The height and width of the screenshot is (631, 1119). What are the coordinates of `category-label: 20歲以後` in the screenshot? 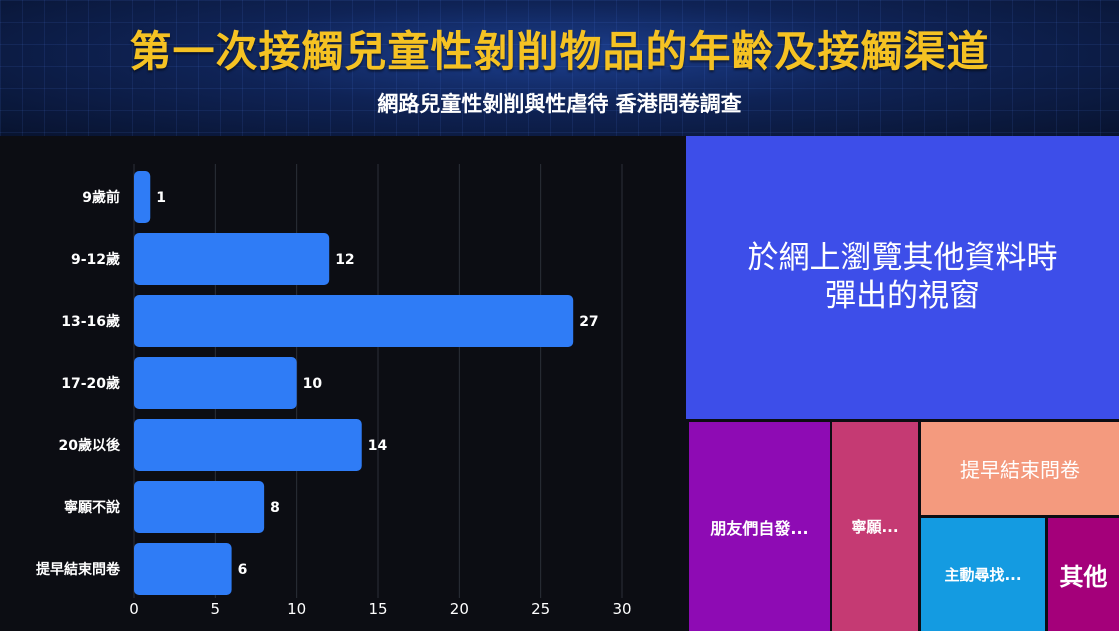 It's located at (90, 445).